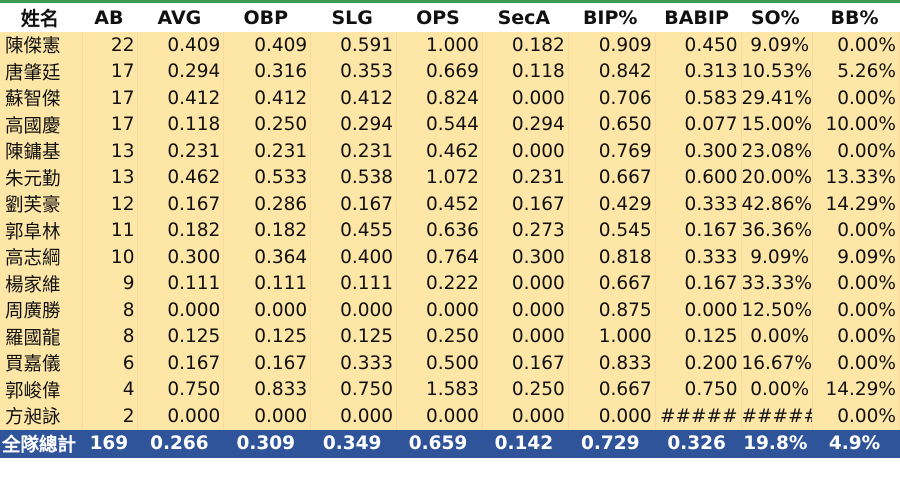 This screenshot has width=900, height=486. Describe the element at coordinates (110, 151) in the screenshot. I see `stat-cell: 13` at that location.